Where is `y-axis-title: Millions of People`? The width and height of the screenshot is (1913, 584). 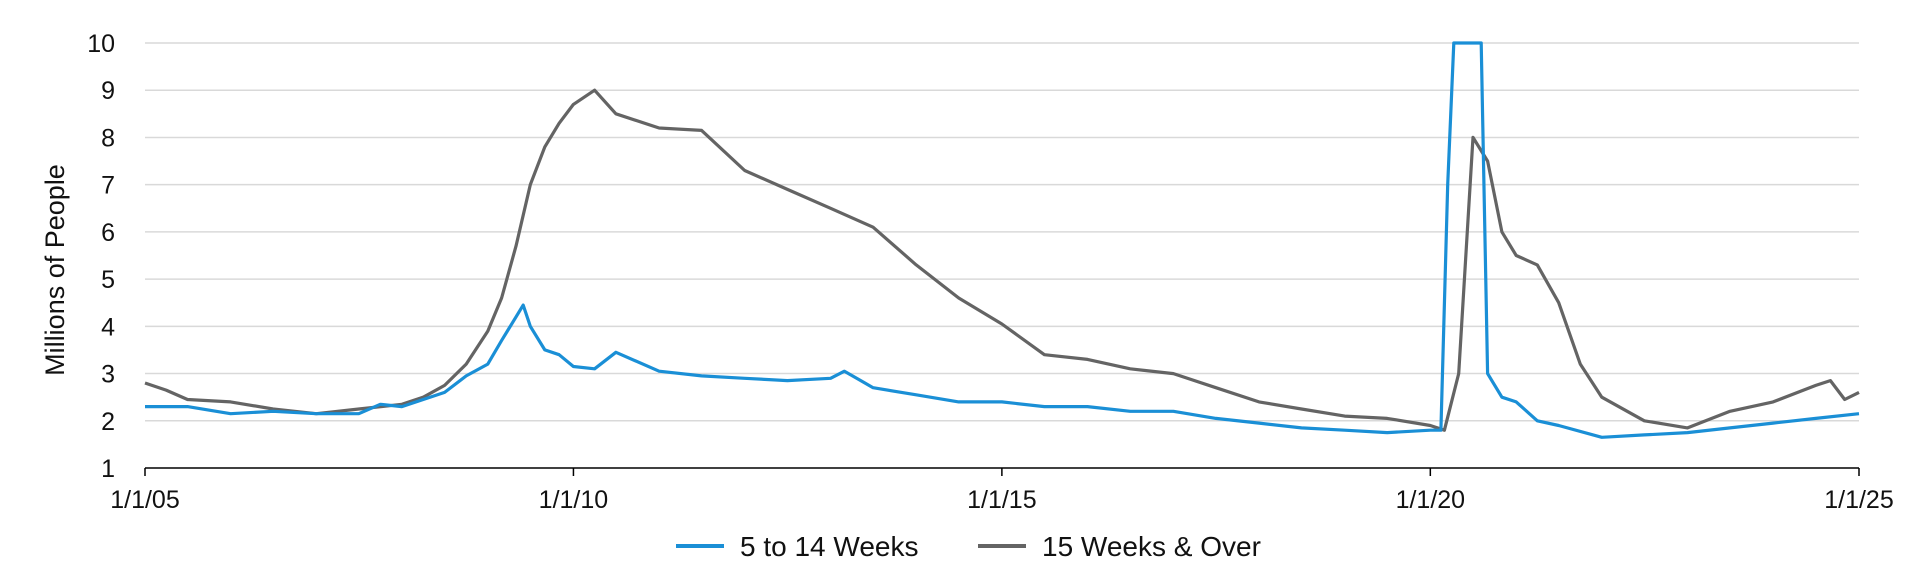
y-axis-title: Millions of People is located at coordinates (55, 270).